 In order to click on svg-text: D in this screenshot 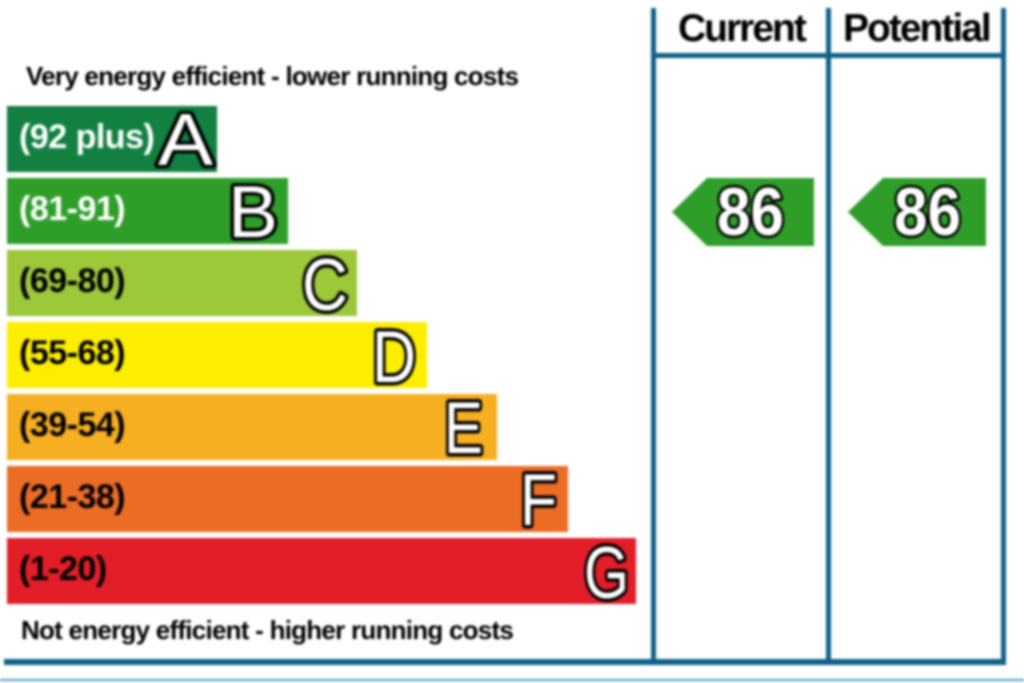, I will do `click(394, 357)`.